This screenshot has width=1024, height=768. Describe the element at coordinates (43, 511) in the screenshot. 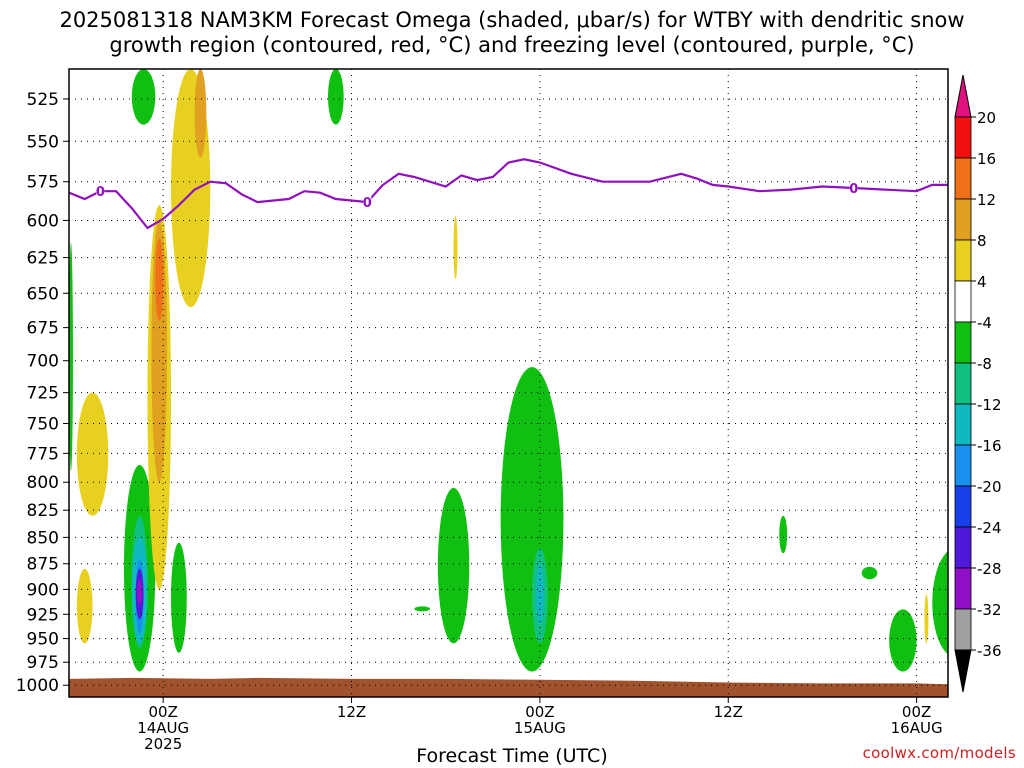

I see `y-tick-label-825: 825` at that location.